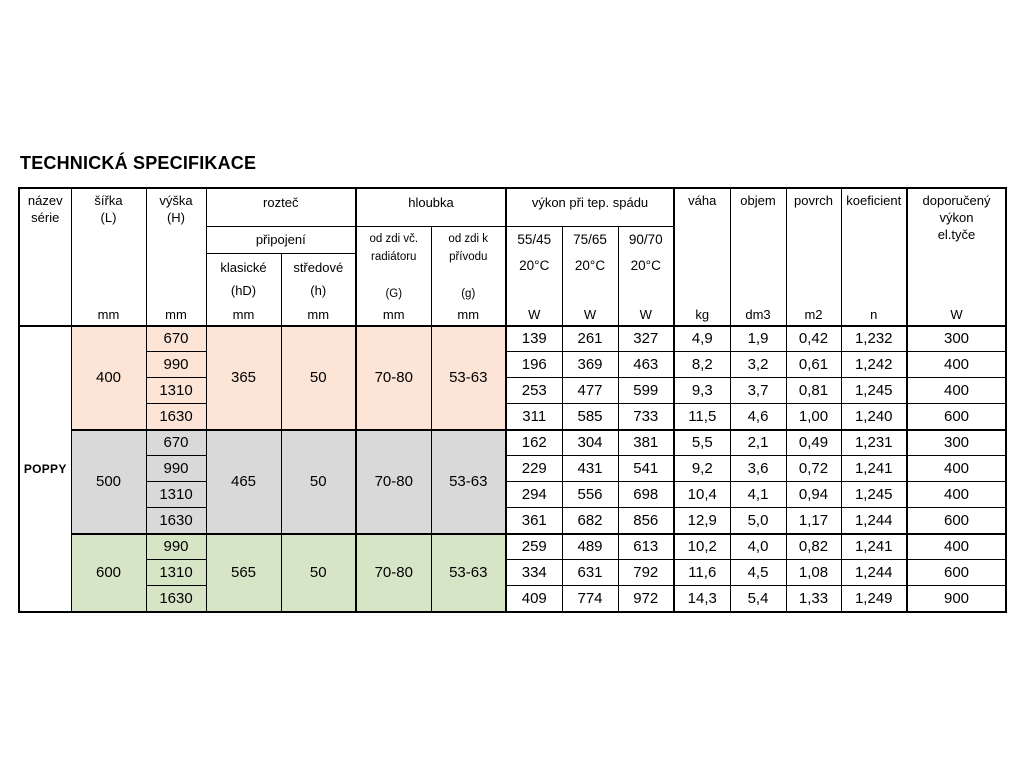  What do you see at coordinates (534, 264) in the screenshot?
I see `col-header-temp-55-45: 55/45 20°C` at bounding box center [534, 264].